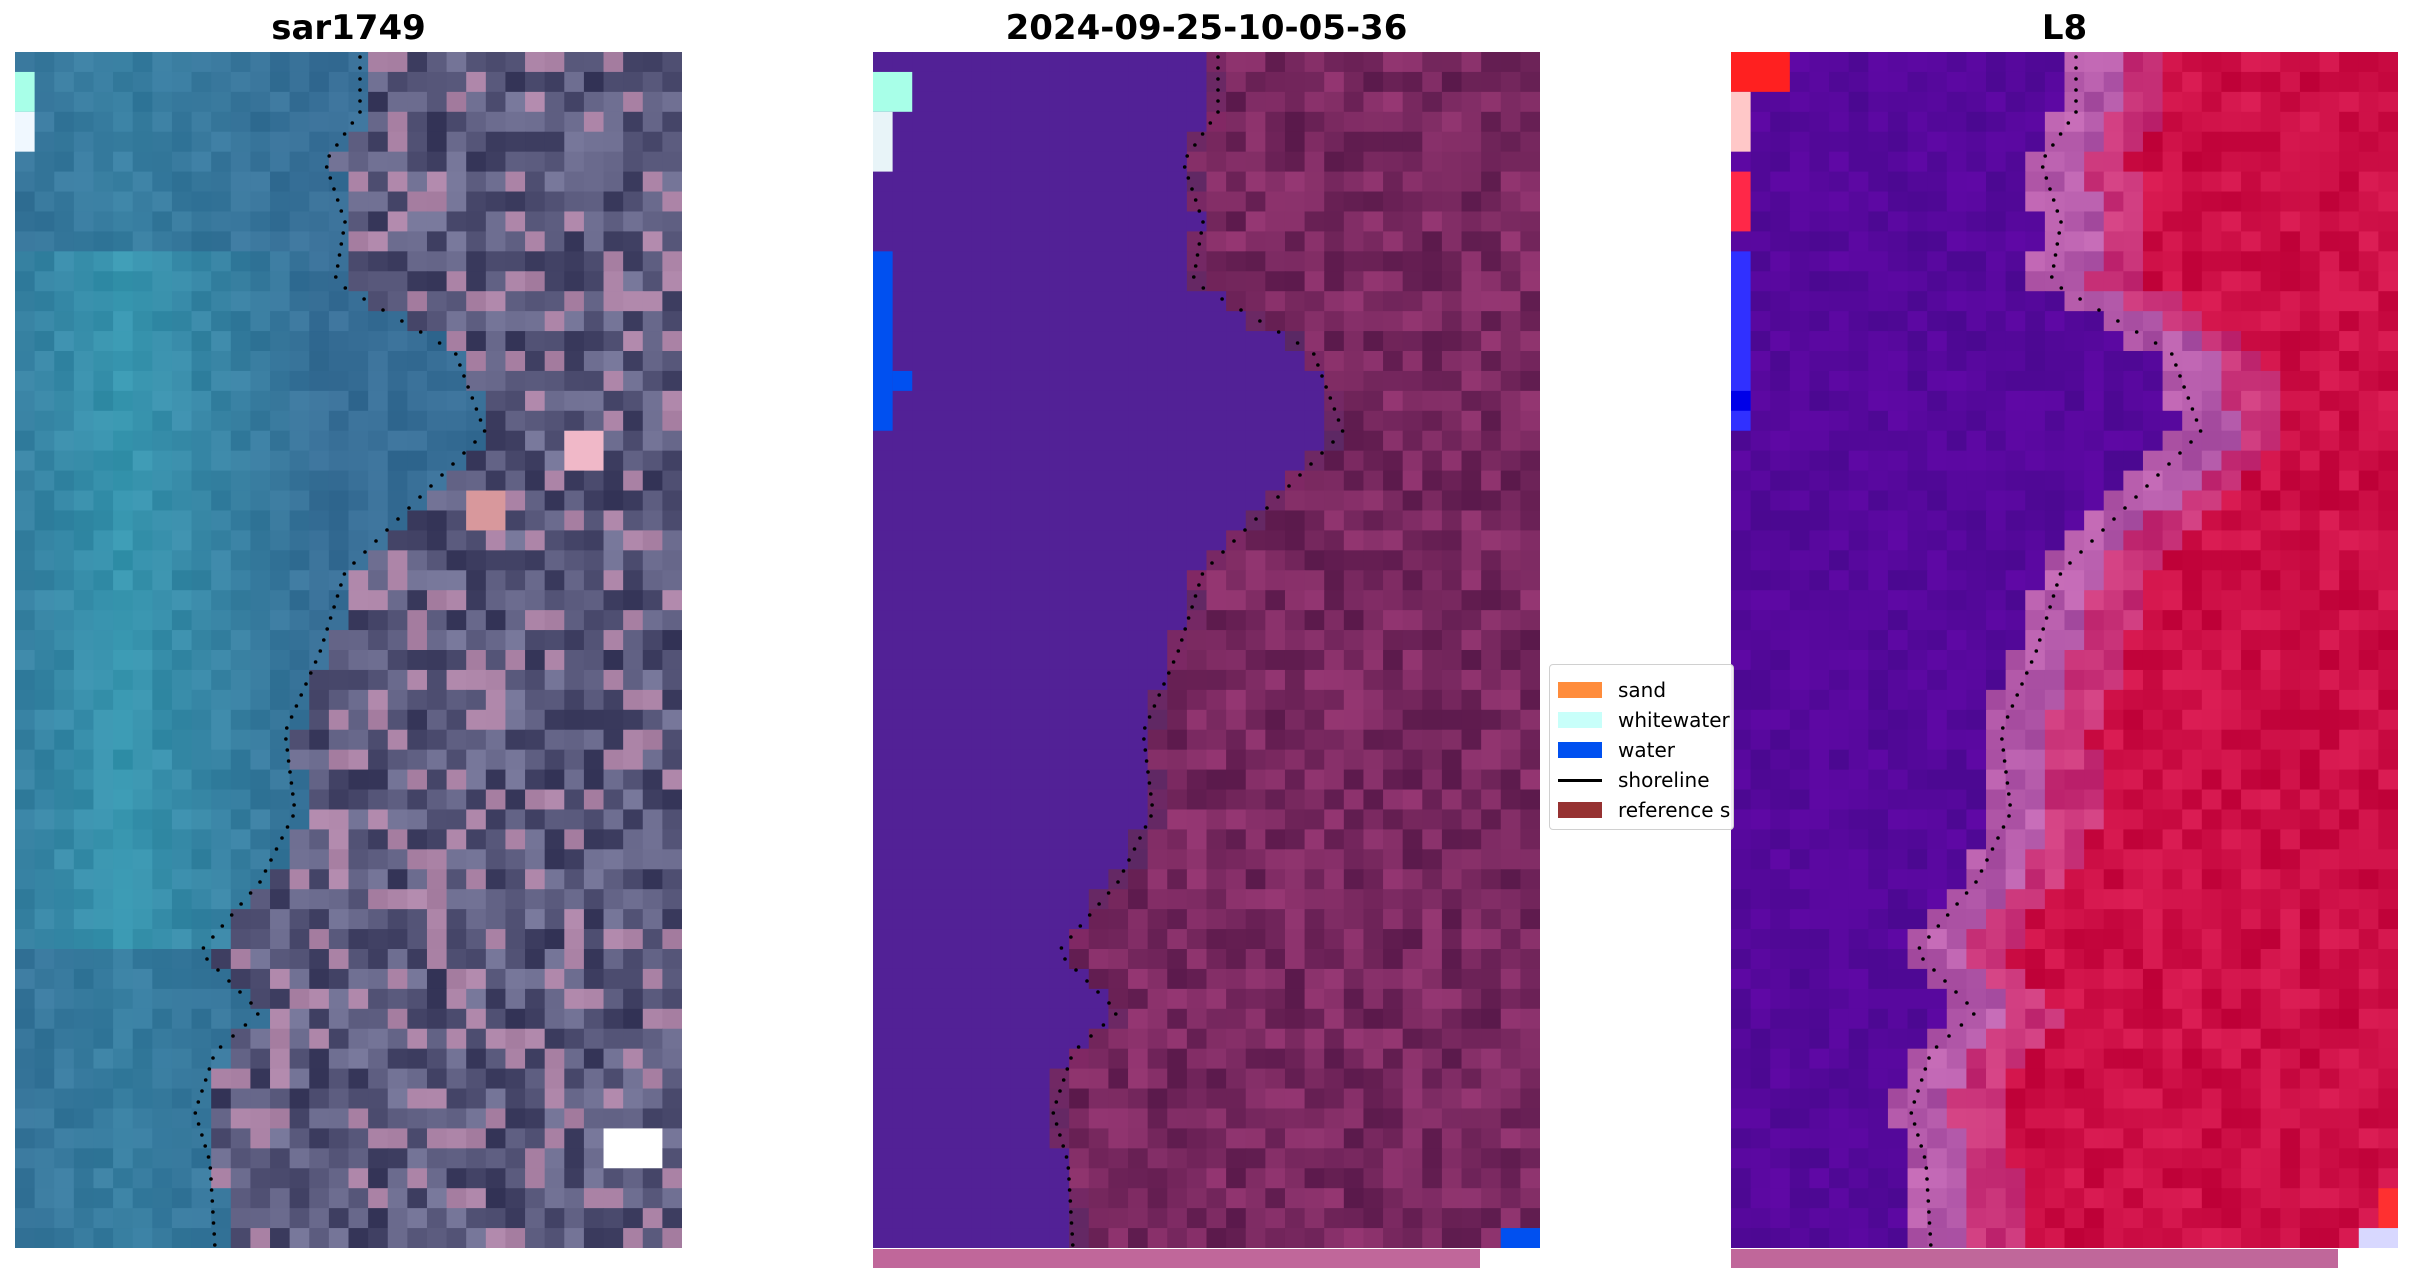  What do you see at coordinates (348, 28) in the screenshot?
I see `panel-title-rgb: sar1749` at bounding box center [348, 28].